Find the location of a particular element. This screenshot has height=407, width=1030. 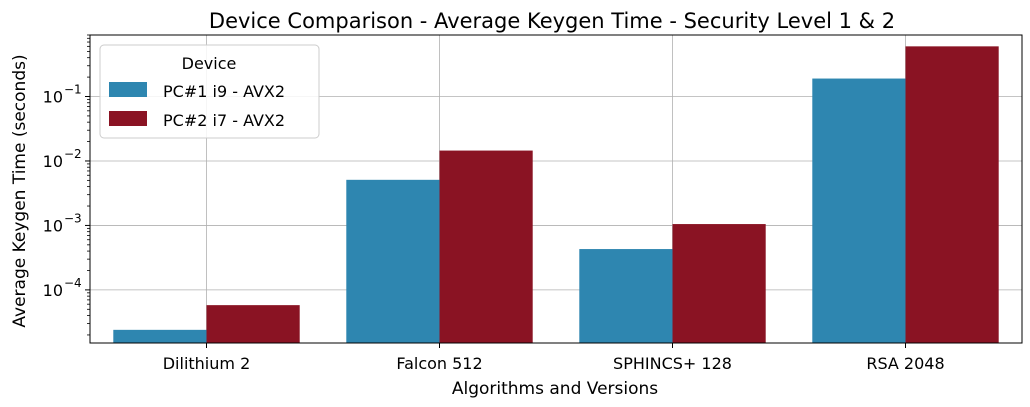

y-axis-label: Average Keygen Time (seconds) is located at coordinates (20, 190).